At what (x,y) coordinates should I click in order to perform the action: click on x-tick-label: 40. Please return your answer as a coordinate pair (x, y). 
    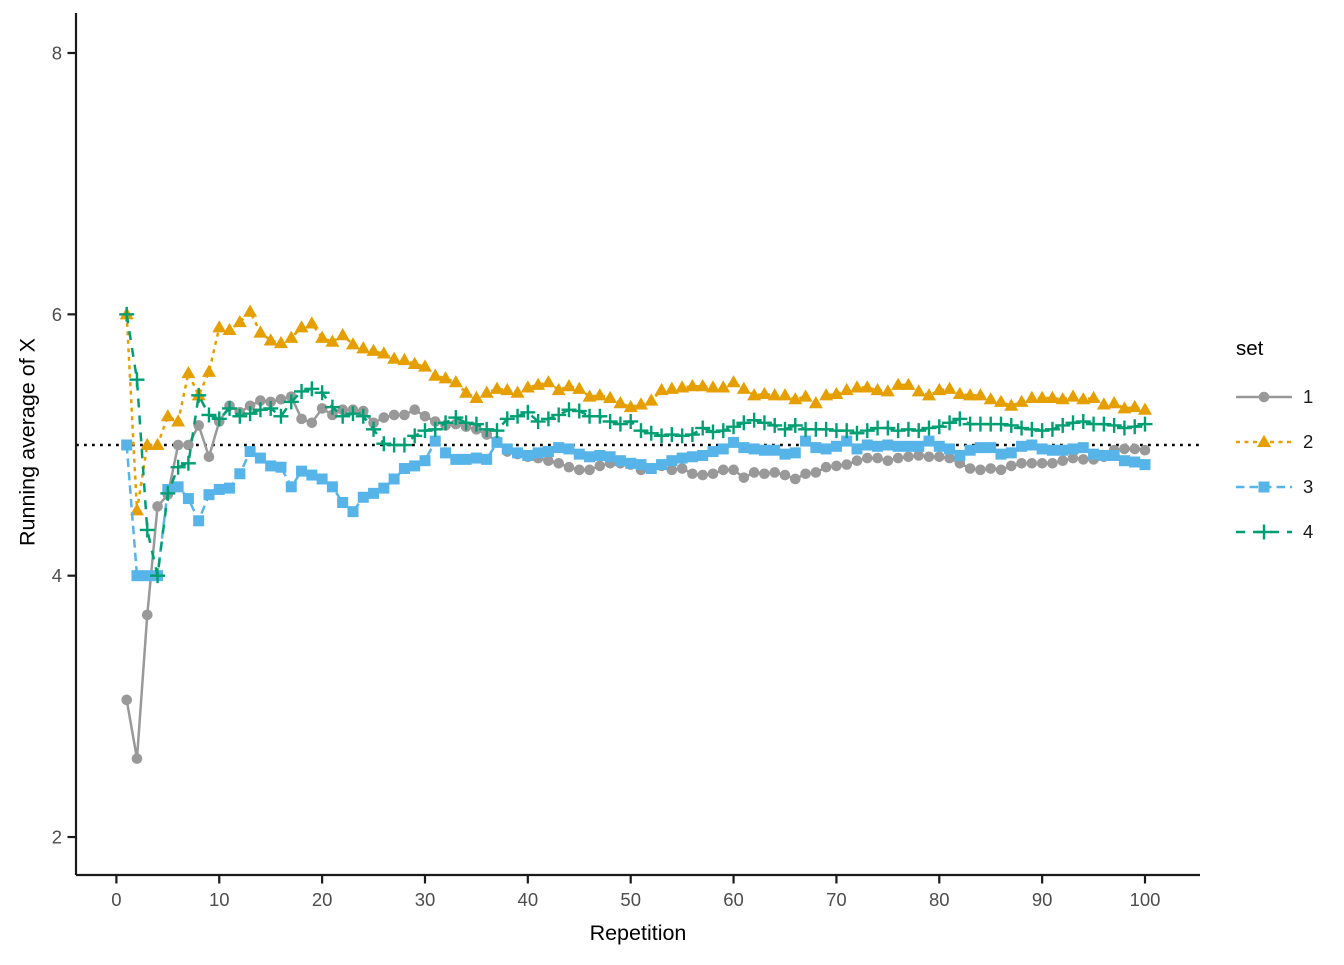
    Looking at the image, I should click on (528, 899).